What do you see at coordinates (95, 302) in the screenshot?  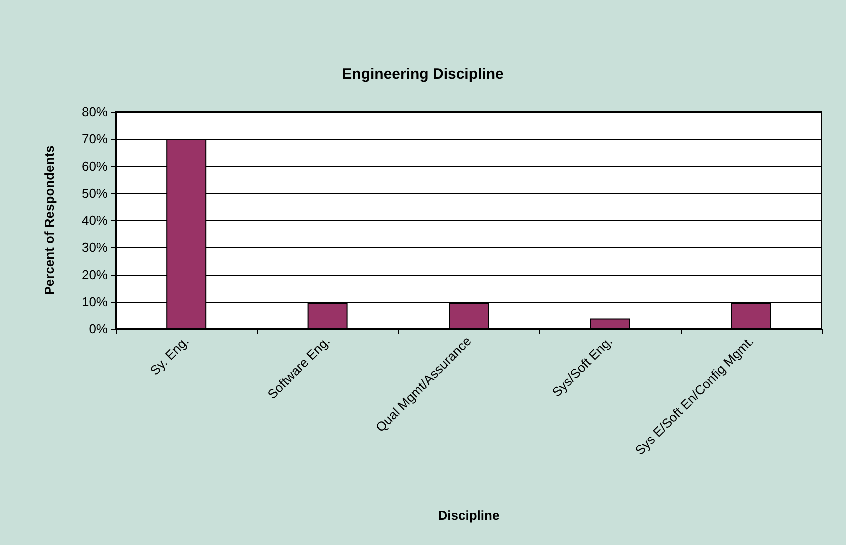 I see `y-tick-label: 10%` at bounding box center [95, 302].